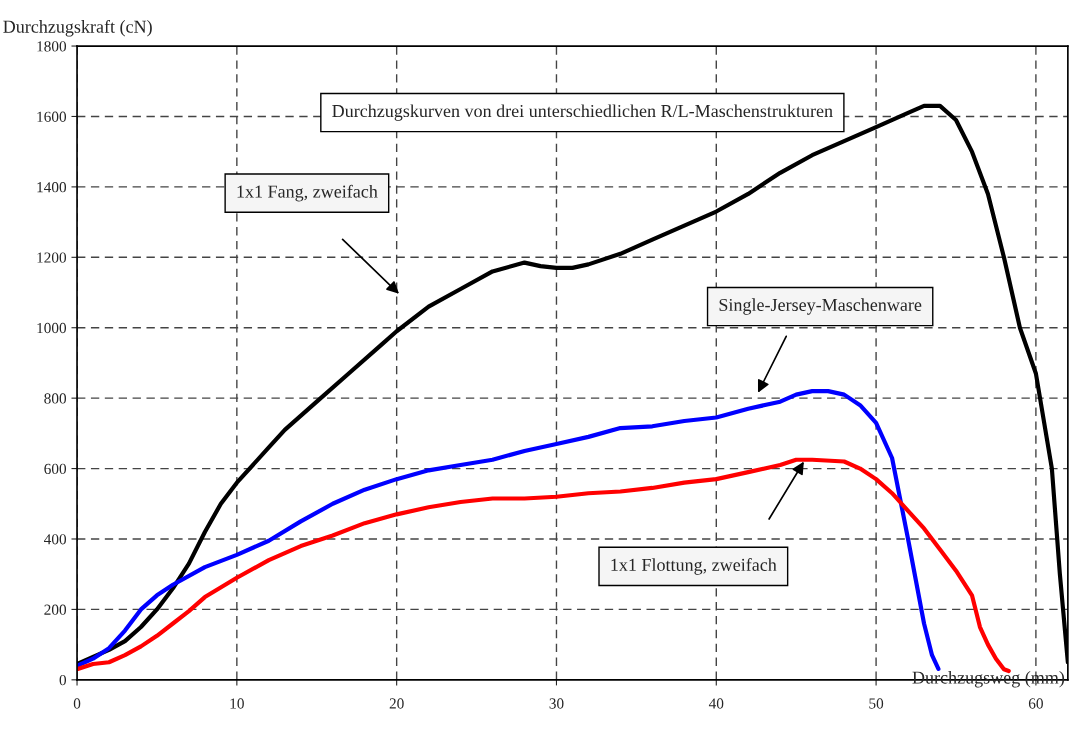  I want to click on y-tick-label: 1000, so click(52, 328).